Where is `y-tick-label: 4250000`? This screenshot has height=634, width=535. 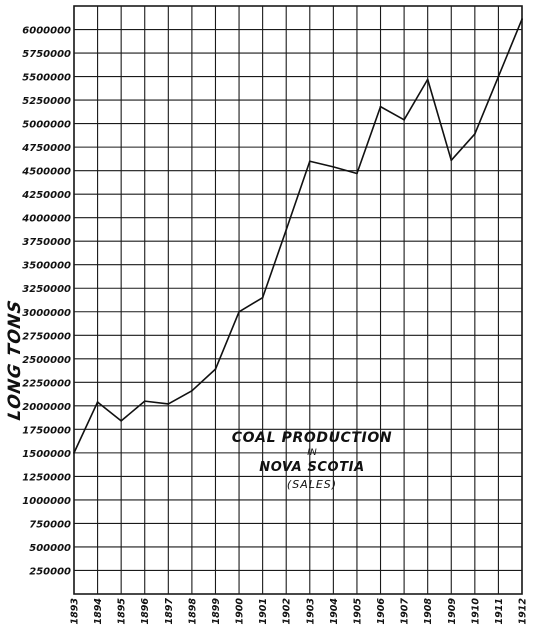
y-tick-label: 4250000 is located at coordinates (46, 195).